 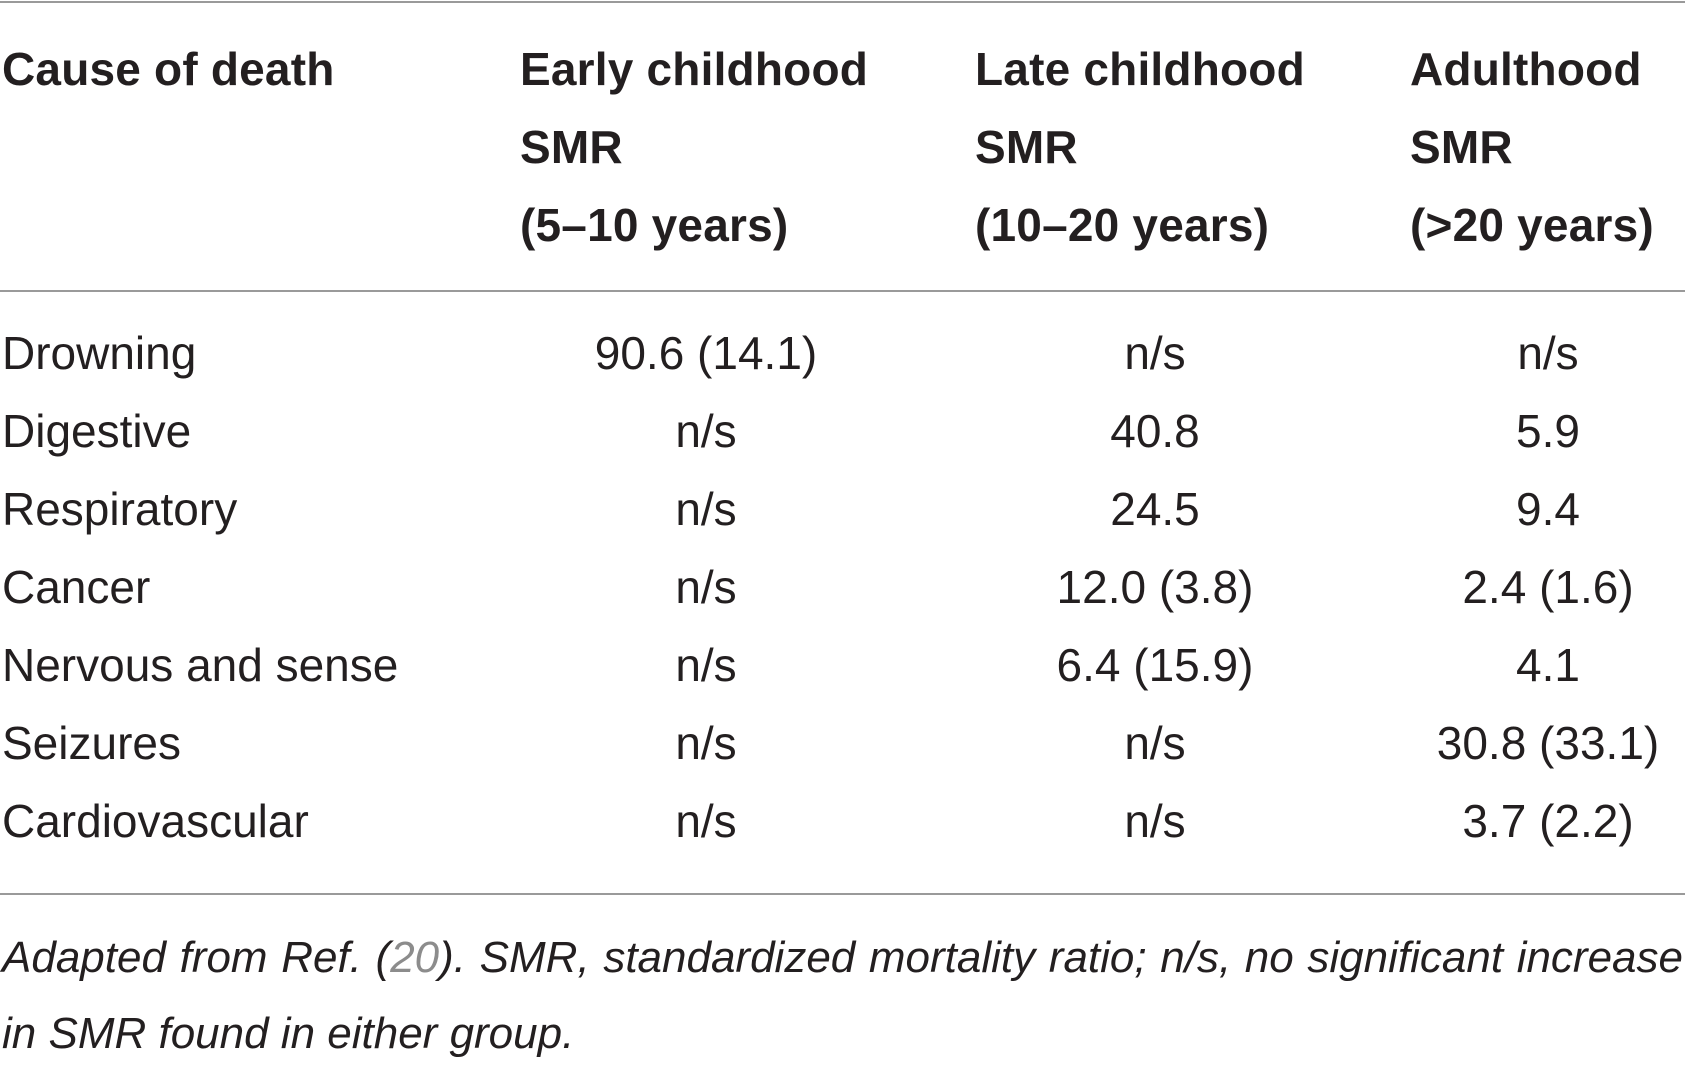 I want to click on cause-cell: Drowning, so click(x=99, y=353).